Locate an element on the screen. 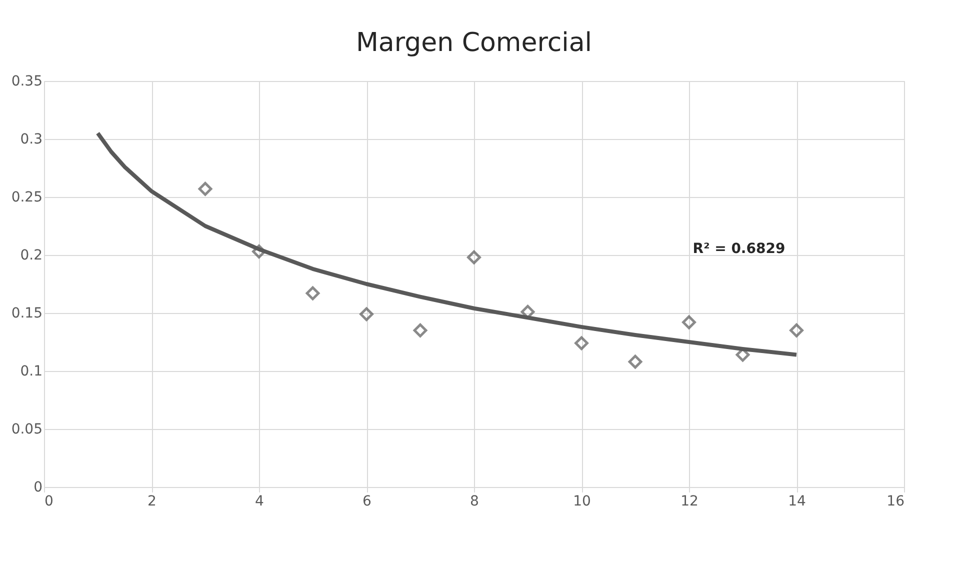 This screenshot has width=957, height=578. chart-title: Margen Comercial is located at coordinates (474, 43).